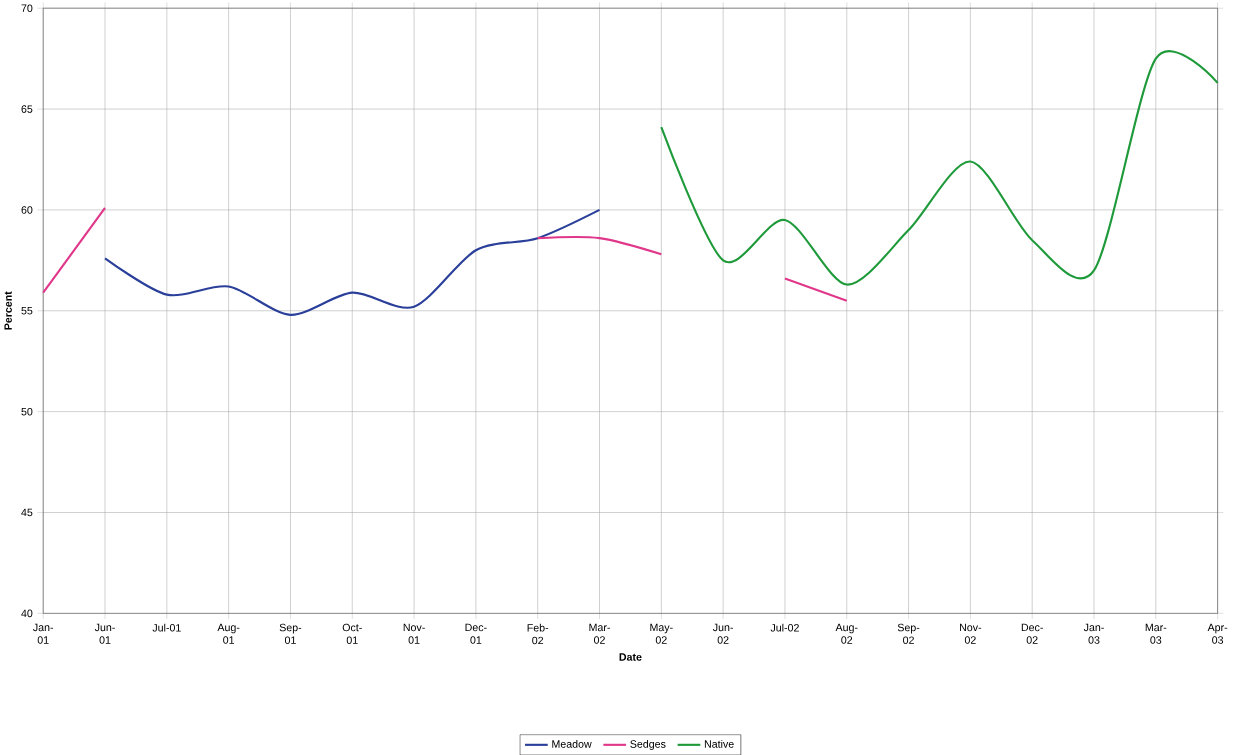 The height and width of the screenshot is (755, 1238). What do you see at coordinates (27, 310) in the screenshot?
I see `y-tick-label: 55` at bounding box center [27, 310].